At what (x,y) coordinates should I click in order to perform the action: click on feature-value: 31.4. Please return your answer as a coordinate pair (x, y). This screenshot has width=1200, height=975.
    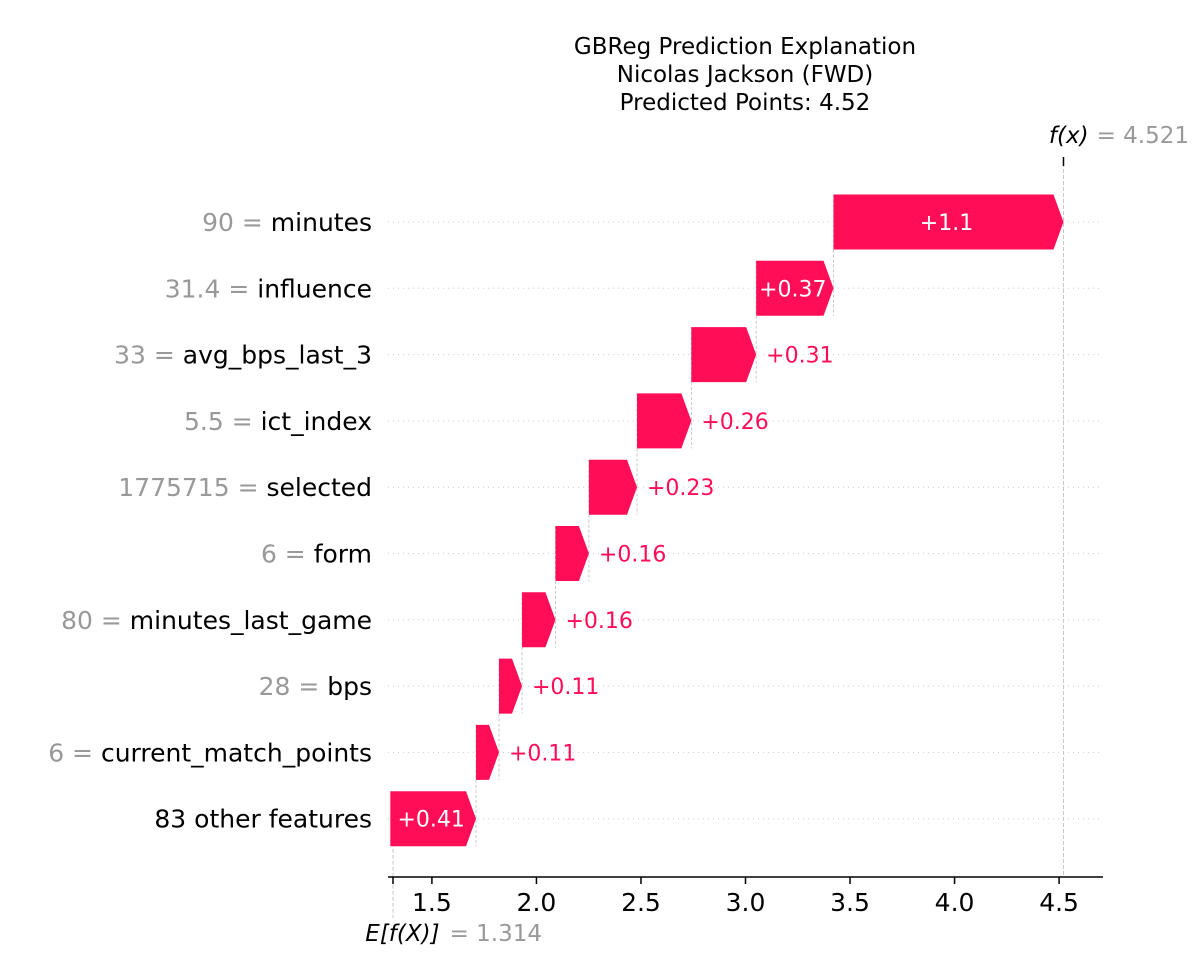
    Looking at the image, I should click on (193, 288).